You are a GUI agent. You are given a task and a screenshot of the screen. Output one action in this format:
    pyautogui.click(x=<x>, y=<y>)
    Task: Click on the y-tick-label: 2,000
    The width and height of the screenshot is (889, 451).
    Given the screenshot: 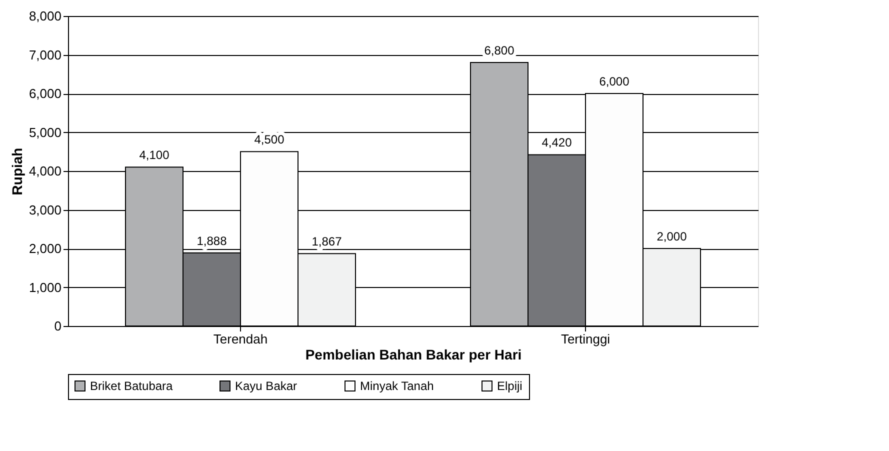 What is the action you would take?
    pyautogui.click(x=45, y=248)
    